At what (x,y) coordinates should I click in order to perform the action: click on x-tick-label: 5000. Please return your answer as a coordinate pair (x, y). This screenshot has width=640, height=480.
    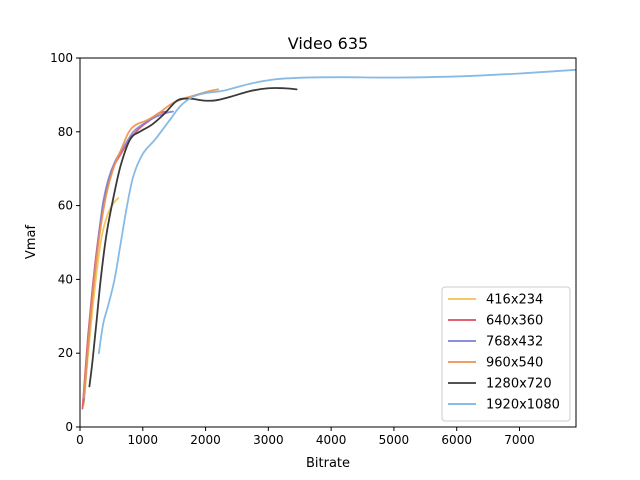
    Looking at the image, I should click on (394, 440).